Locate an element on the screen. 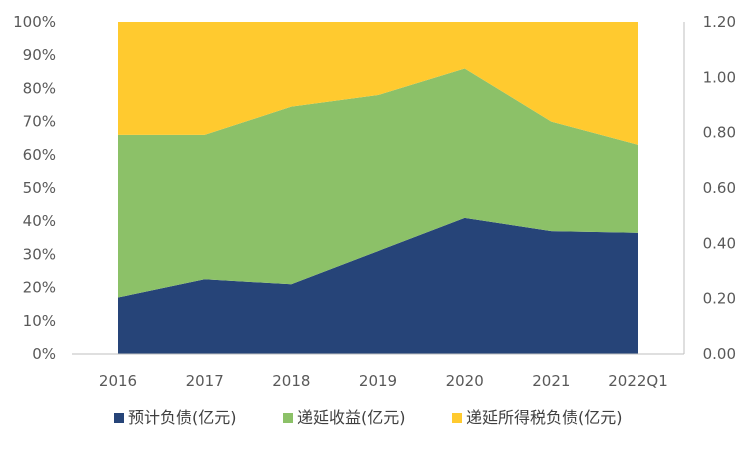  right-axis-ticks: 0.00 0.20 0.40 0.60 0.80 1.00 1.20 is located at coordinates (719, 188).